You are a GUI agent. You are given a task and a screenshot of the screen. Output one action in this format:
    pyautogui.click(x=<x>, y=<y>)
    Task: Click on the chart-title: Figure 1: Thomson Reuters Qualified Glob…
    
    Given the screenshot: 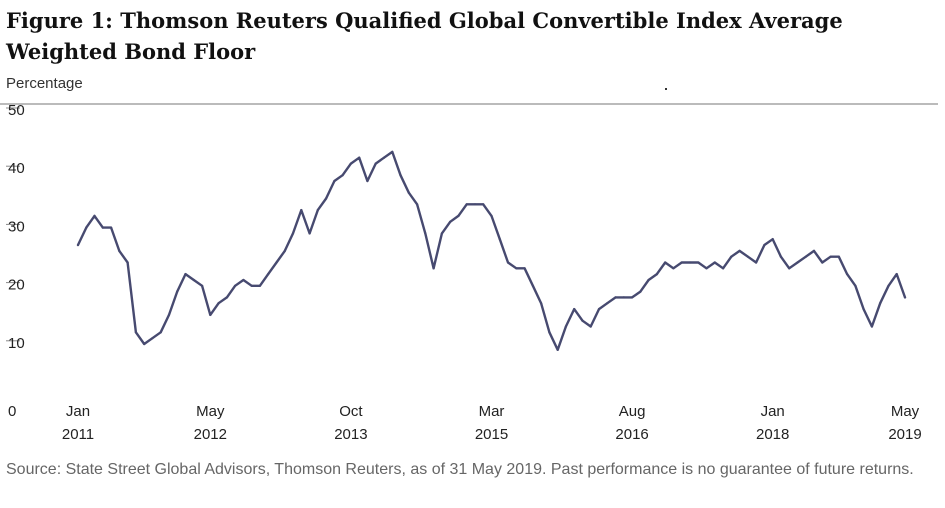 What is the action you would take?
    pyautogui.click(x=424, y=36)
    